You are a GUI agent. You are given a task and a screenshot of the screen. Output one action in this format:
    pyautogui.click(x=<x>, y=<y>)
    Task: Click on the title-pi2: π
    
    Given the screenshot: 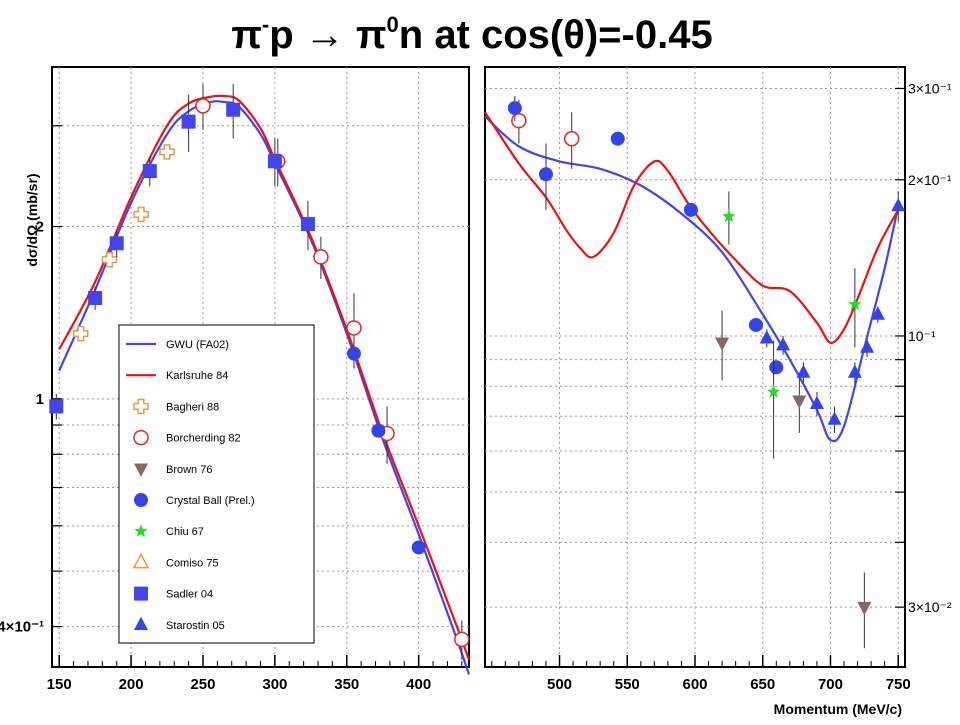 What is the action you would take?
    pyautogui.click(x=366, y=35)
    